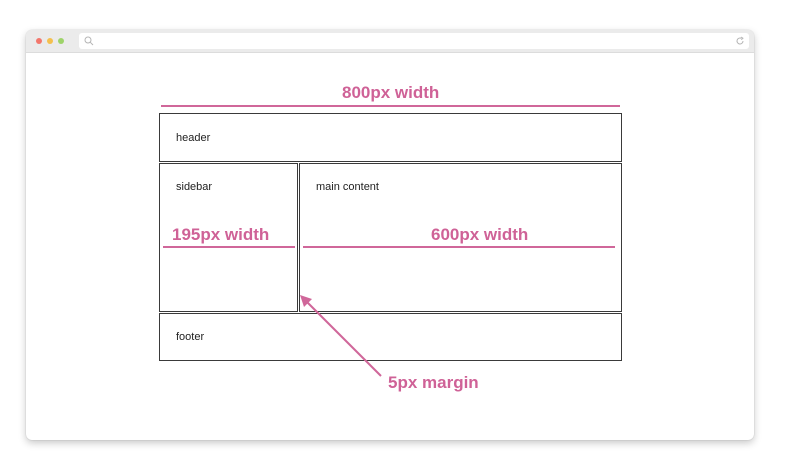  Describe the element at coordinates (459, 247) in the screenshot. I see `main-width-line` at that location.